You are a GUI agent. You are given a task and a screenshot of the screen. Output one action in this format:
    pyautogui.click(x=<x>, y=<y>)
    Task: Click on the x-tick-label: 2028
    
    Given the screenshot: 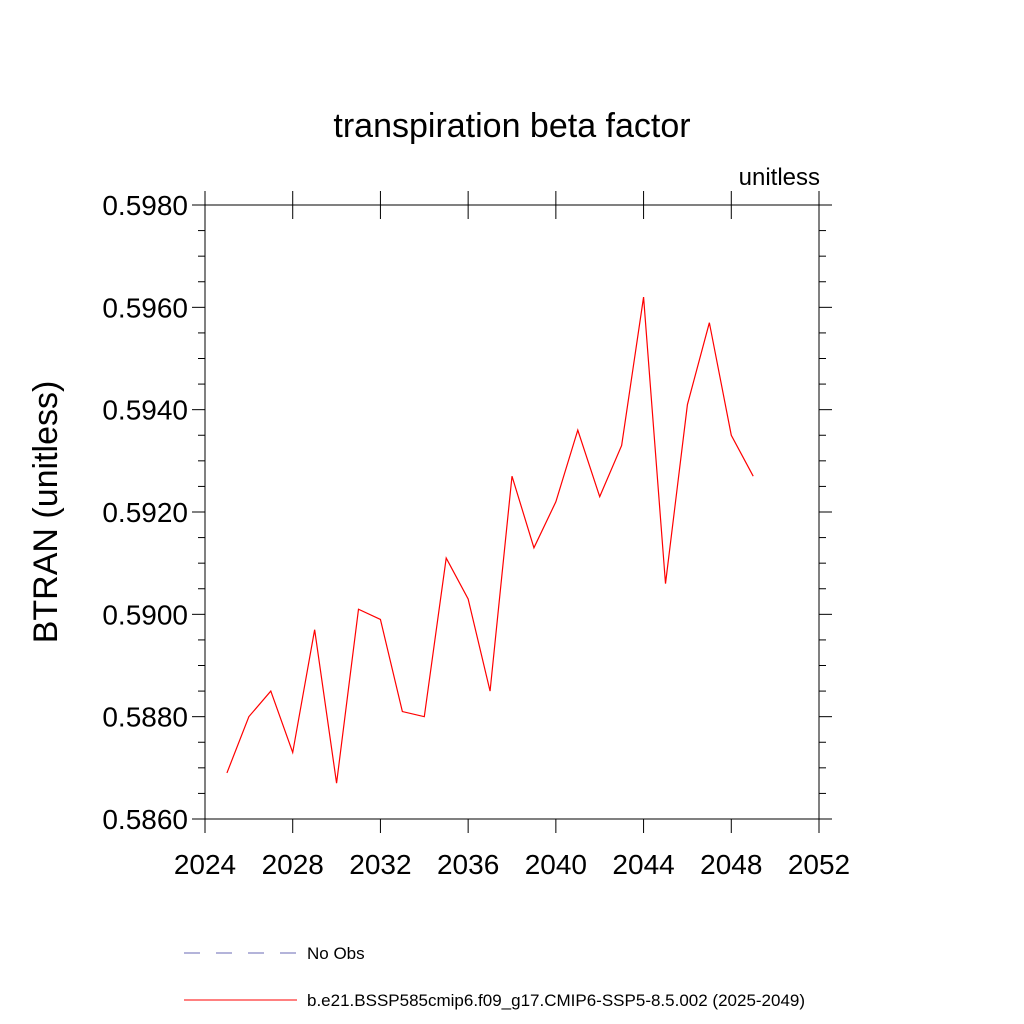 What is the action you would take?
    pyautogui.click(x=293, y=864)
    